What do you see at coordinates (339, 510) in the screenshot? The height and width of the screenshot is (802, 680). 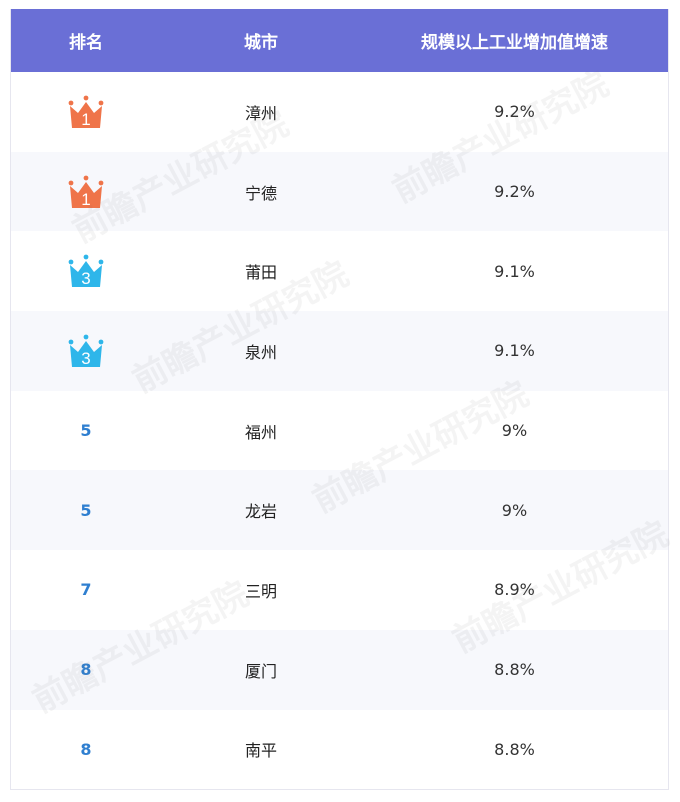 I see `table-row: 5 龙岩 9%` at bounding box center [339, 510].